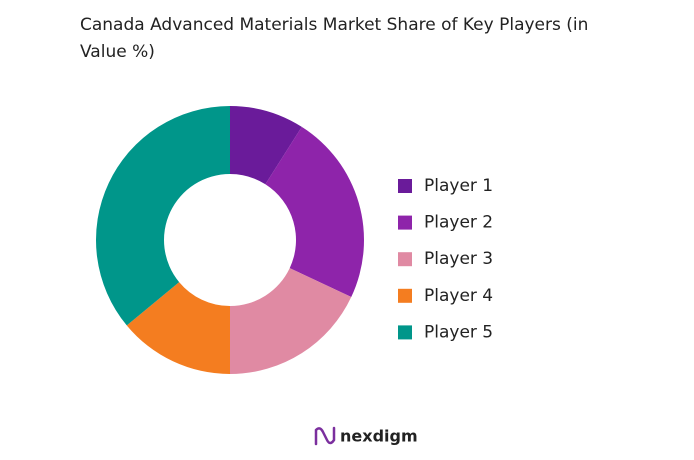  What do you see at coordinates (458, 223) in the screenshot?
I see `legend-label: Player 2` at bounding box center [458, 223].